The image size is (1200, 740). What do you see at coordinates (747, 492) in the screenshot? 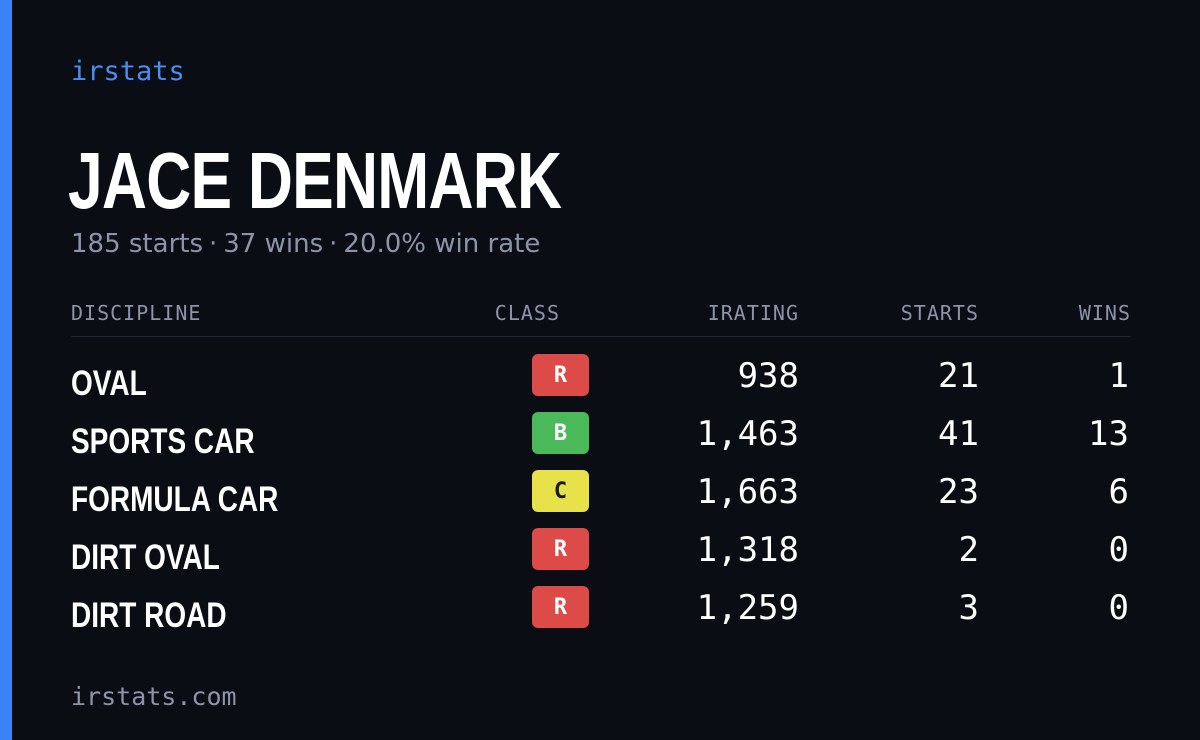
I see `irating-value: 1,663` at bounding box center [747, 492].